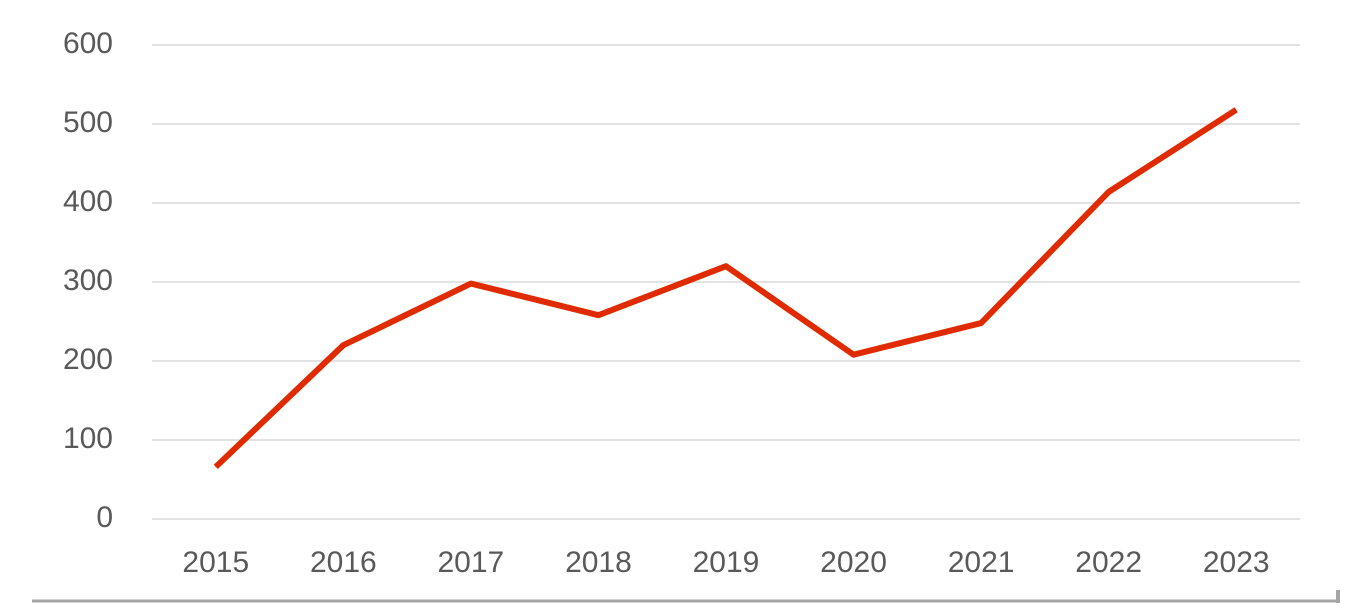 Image resolution: width=1364 pixels, height=612 pixels. I want to click on x-tick-label: 2020, so click(853, 562).